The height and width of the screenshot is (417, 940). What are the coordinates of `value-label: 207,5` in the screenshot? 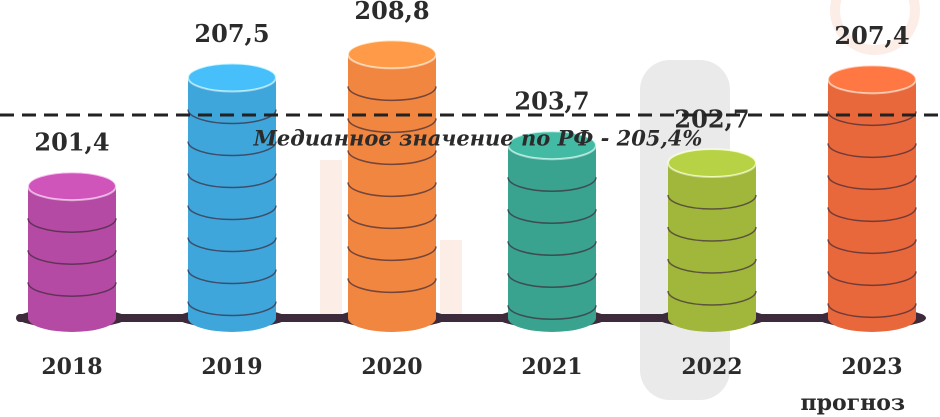 It's located at (231, 33).